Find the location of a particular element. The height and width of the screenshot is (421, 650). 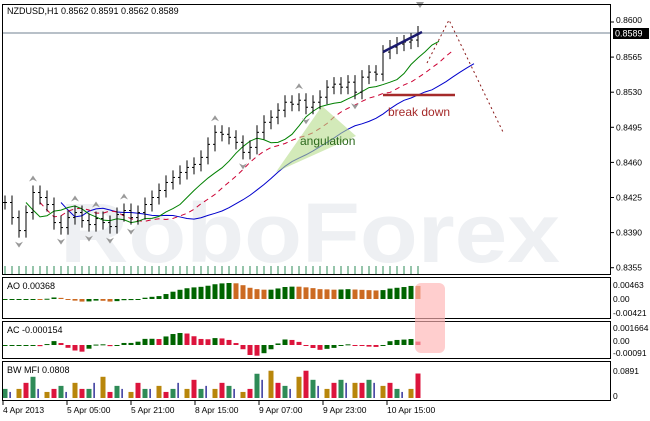

mfi-label: BW MFI 0.0808 is located at coordinates (38, 370).